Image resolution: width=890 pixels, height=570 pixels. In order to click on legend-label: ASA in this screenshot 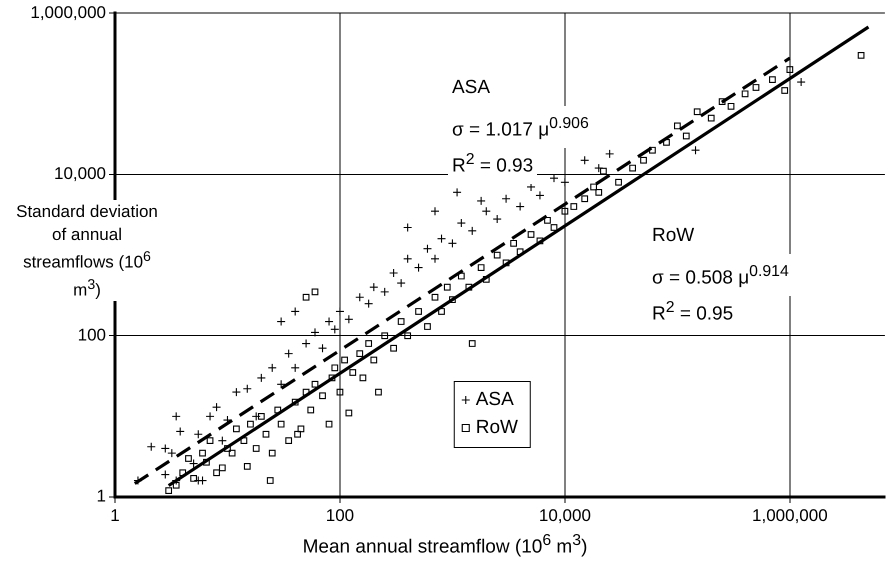, I will do `click(495, 399)`.